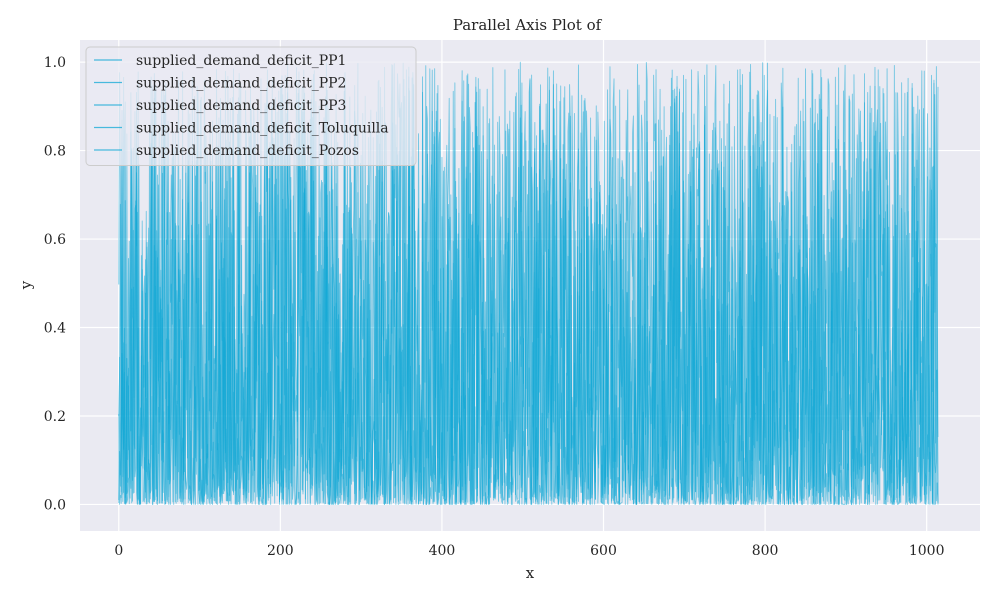  What do you see at coordinates (55, 505) in the screenshot?
I see `y-tick-label: 0.0` at bounding box center [55, 505].